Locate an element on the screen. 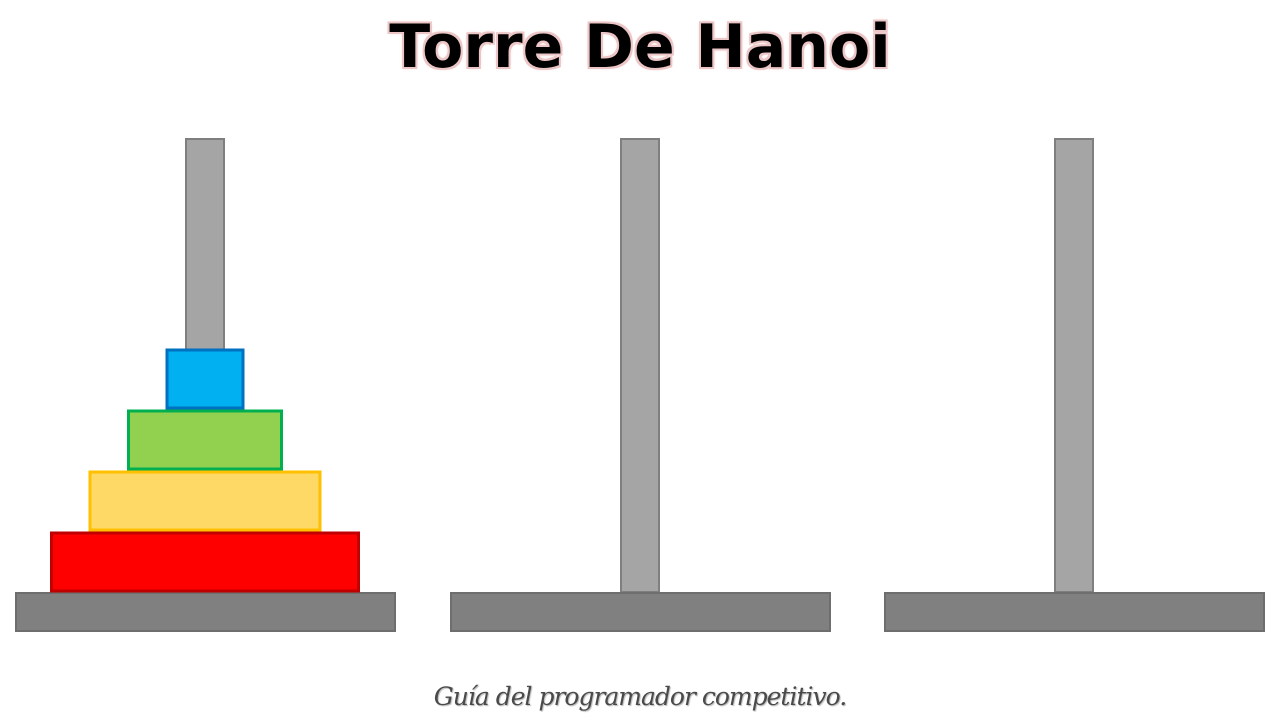 The image size is (1280, 720). left-tower-base is located at coordinates (205, 612).